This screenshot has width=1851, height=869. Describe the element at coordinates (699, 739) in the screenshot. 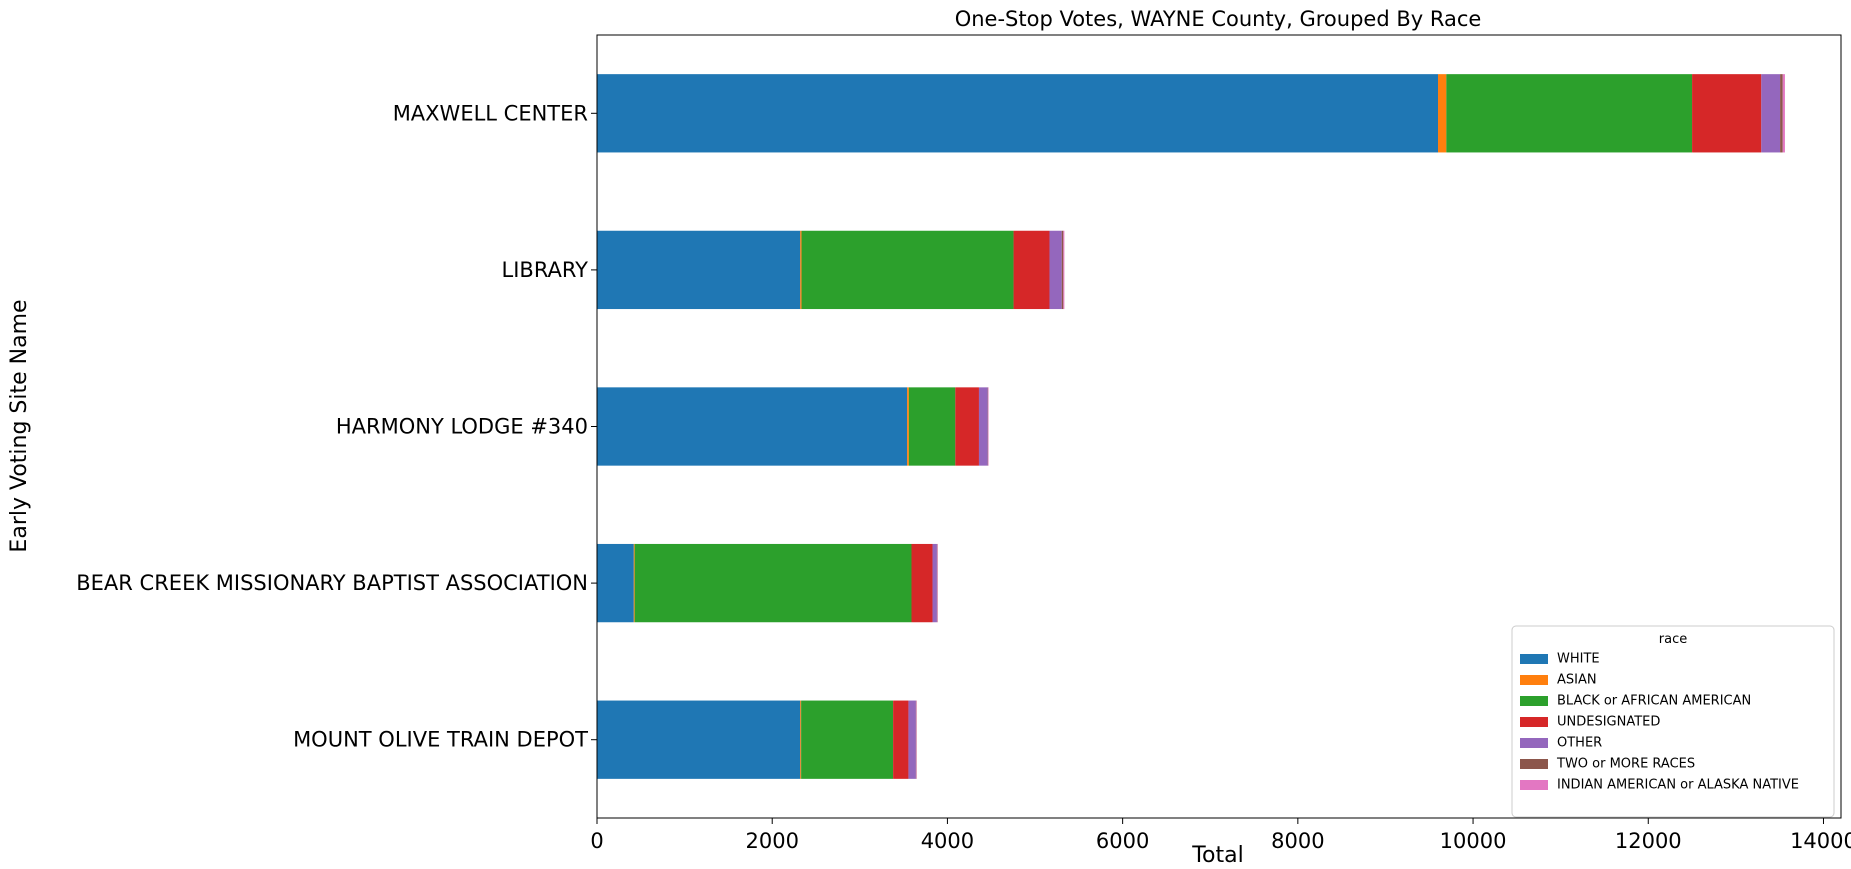

I see `bar-mount-olive-train-depot-white` at that location.